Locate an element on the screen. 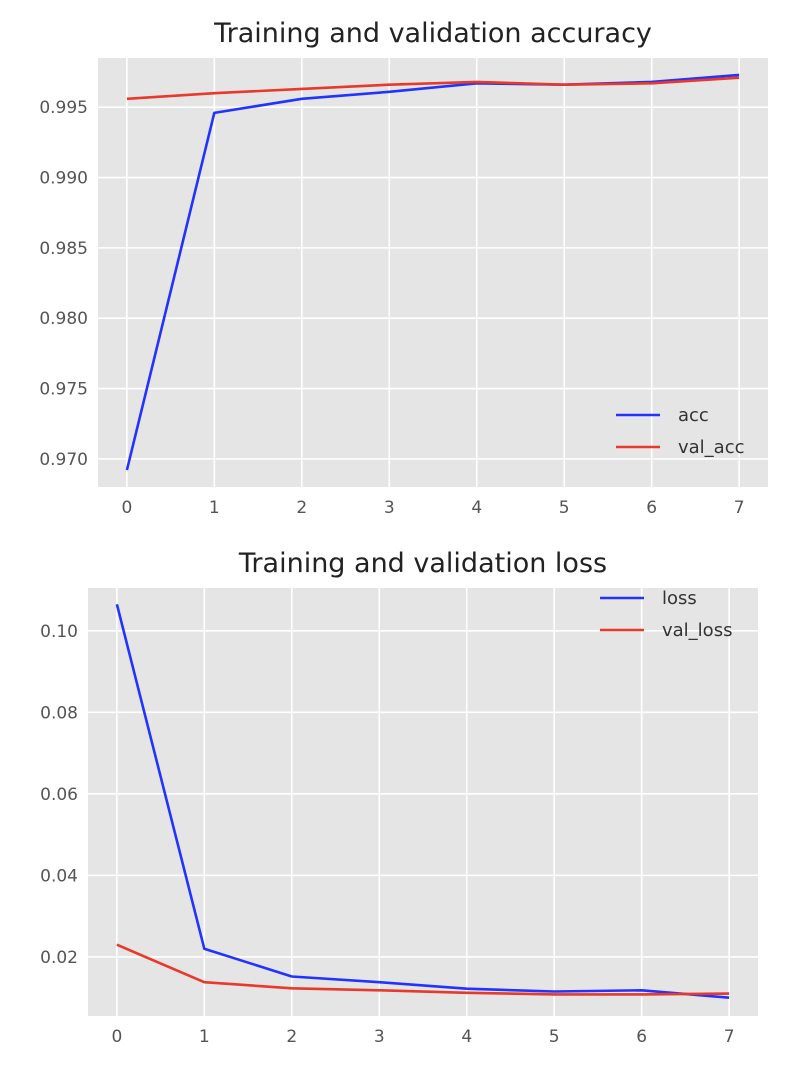 This screenshot has width=802, height=1084. accuracy-chart-title: Training and validation accuracy is located at coordinates (432, 33).